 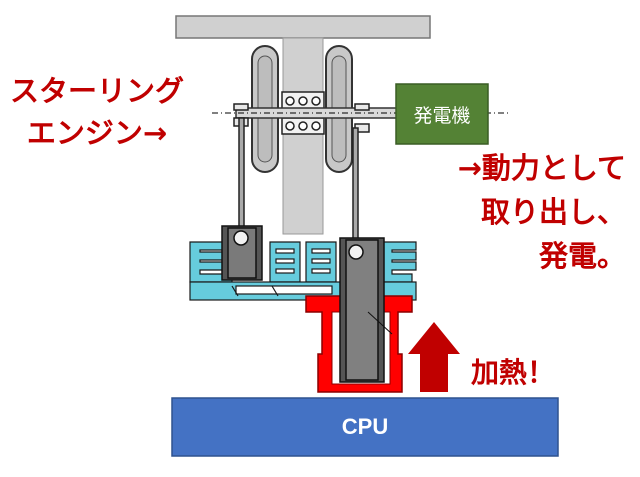 What do you see at coordinates (366, 310) in the screenshot?
I see `displacer-piston` at bounding box center [366, 310].